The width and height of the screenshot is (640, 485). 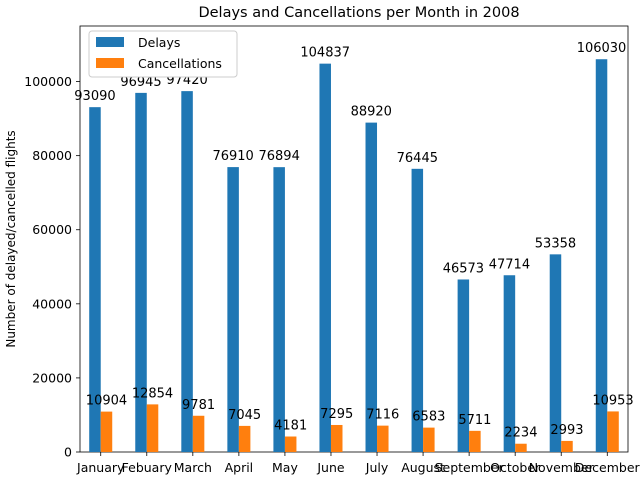 I want to click on data-label: 53358, so click(x=555, y=243).